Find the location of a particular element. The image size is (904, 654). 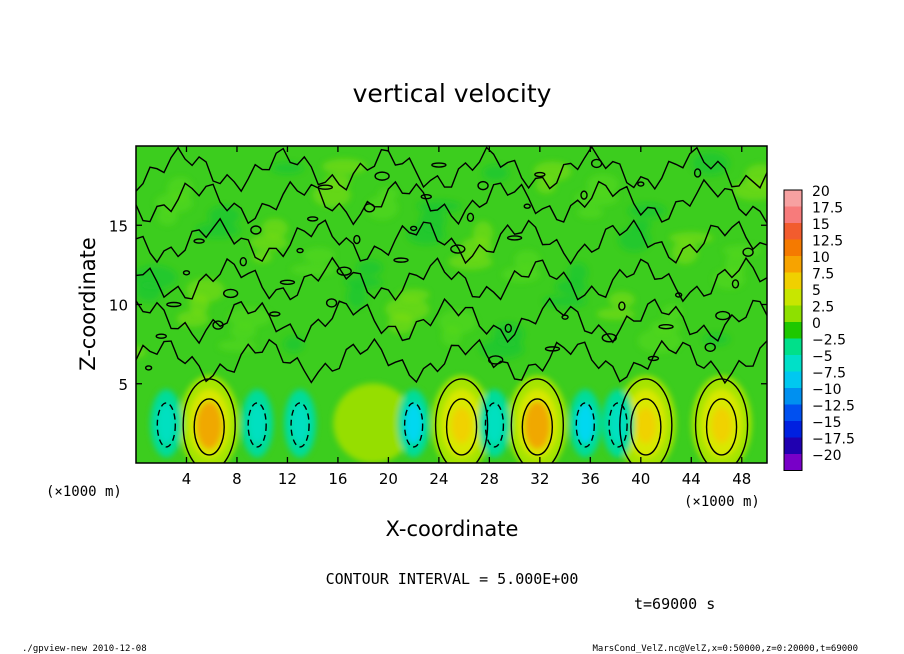

x-tick-label: 36 is located at coordinates (590, 479).